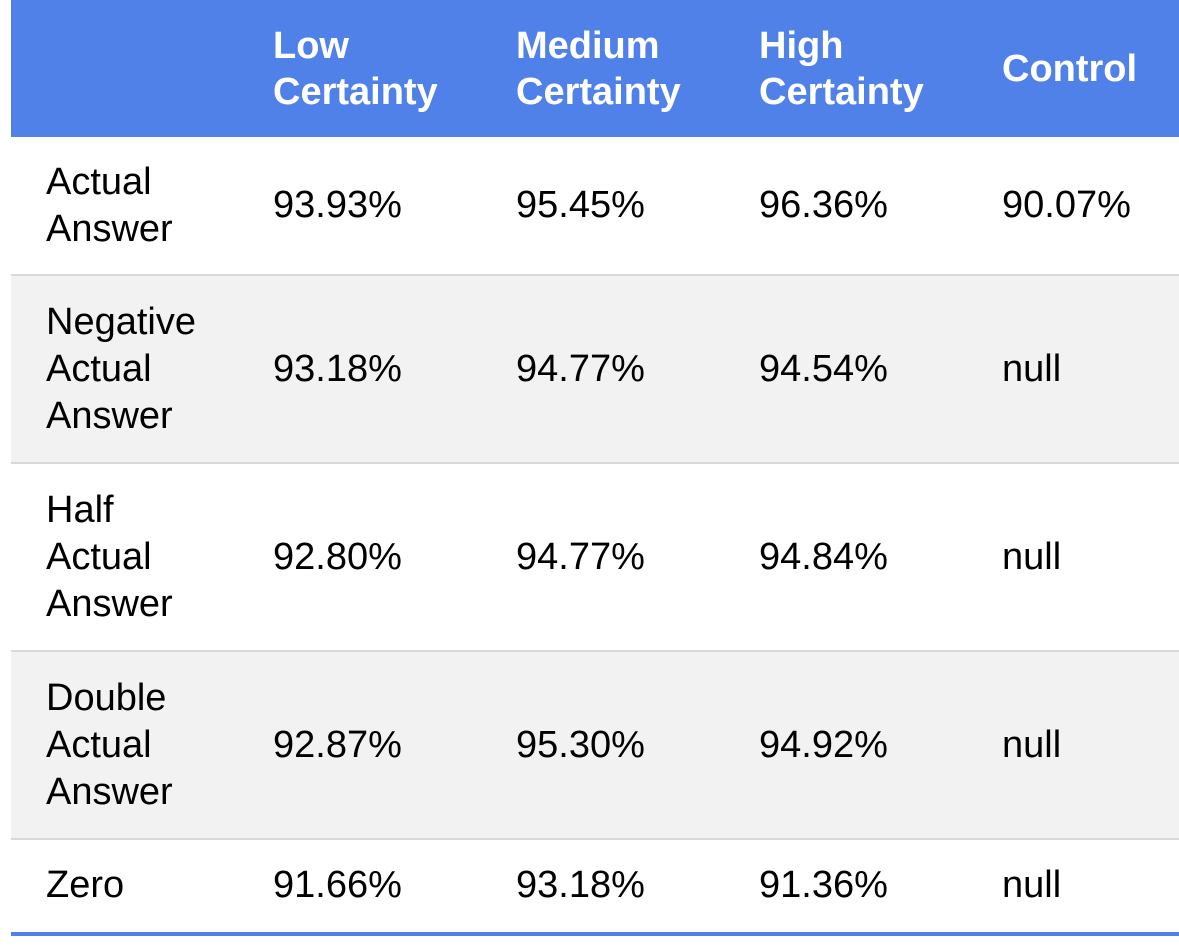 The width and height of the screenshot is (1179, 949). What do you see at coordinates (1070, 68) in the screenshot?
I see `header-control: Control` at bounding box center [1070, 68].